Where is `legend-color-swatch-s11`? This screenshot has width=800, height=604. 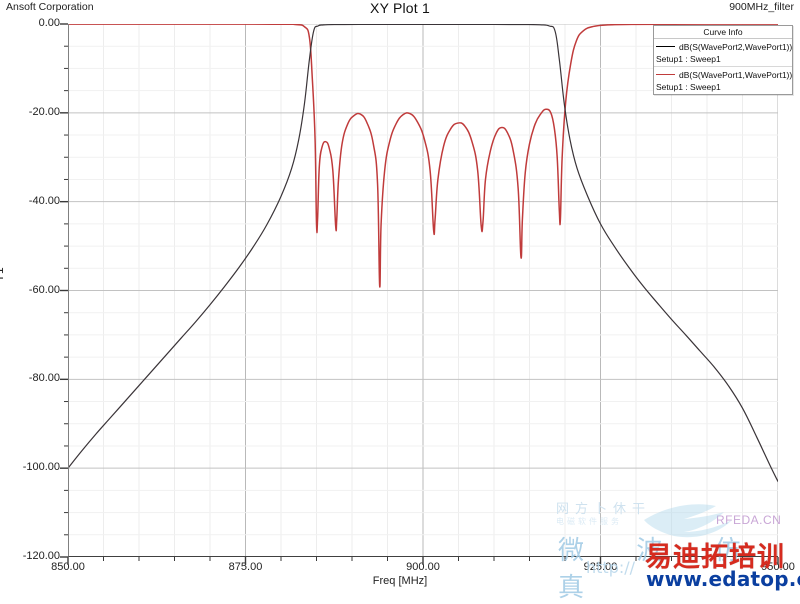
legend-color-swatch-s11 is located at coordinates (665, 74).